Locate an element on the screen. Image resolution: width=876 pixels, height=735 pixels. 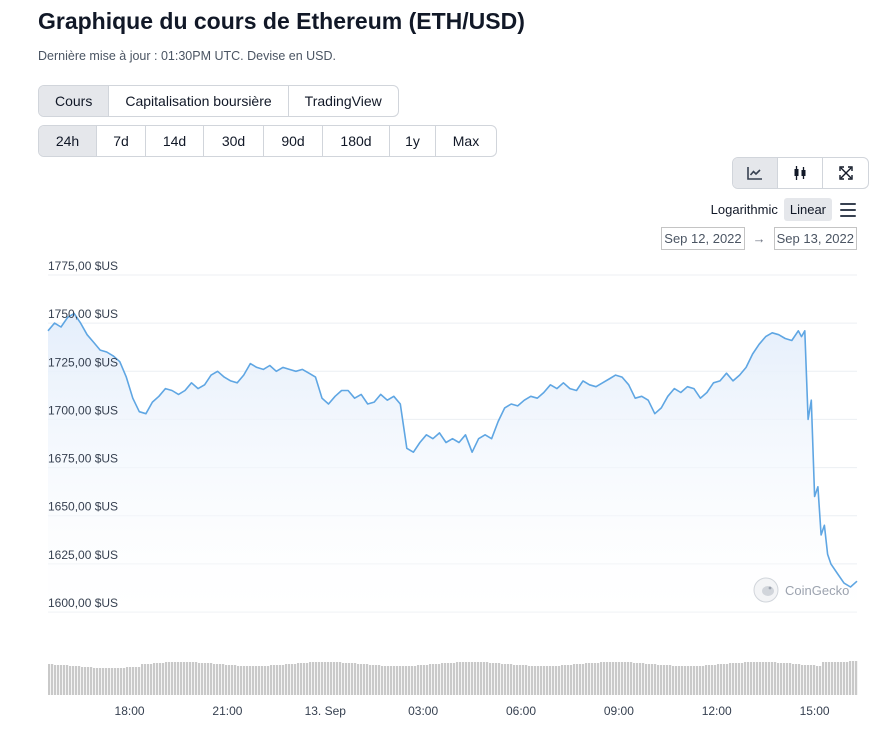
tab-market-cap: Capitalisation boursière is located at coordinates (199, 101).